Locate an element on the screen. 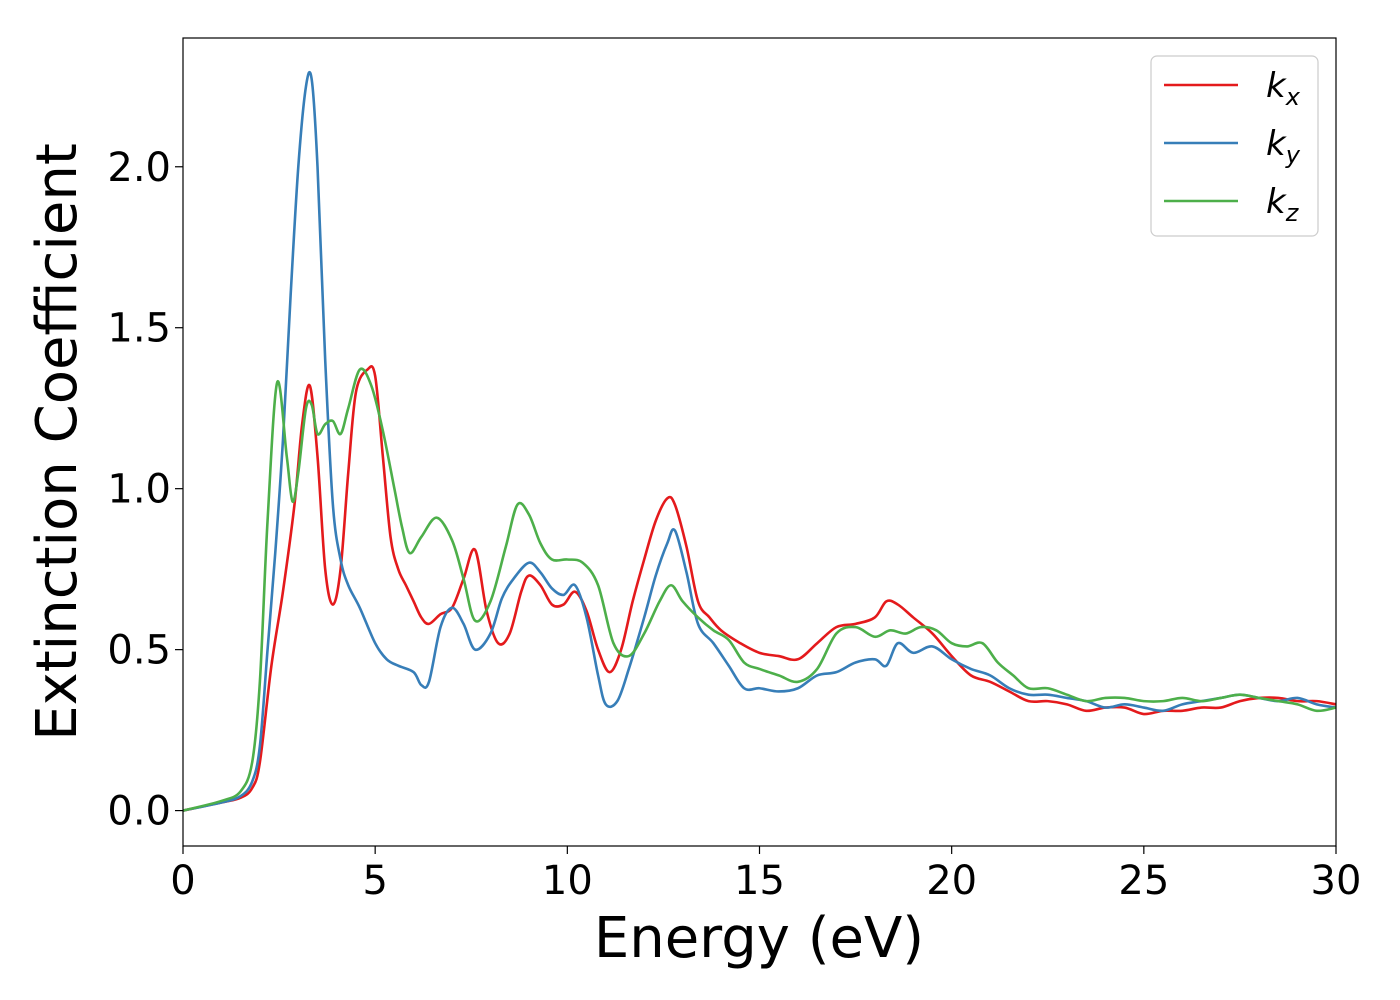  x-axis-title: Energy (eV) is located at coordinates (759, 938).